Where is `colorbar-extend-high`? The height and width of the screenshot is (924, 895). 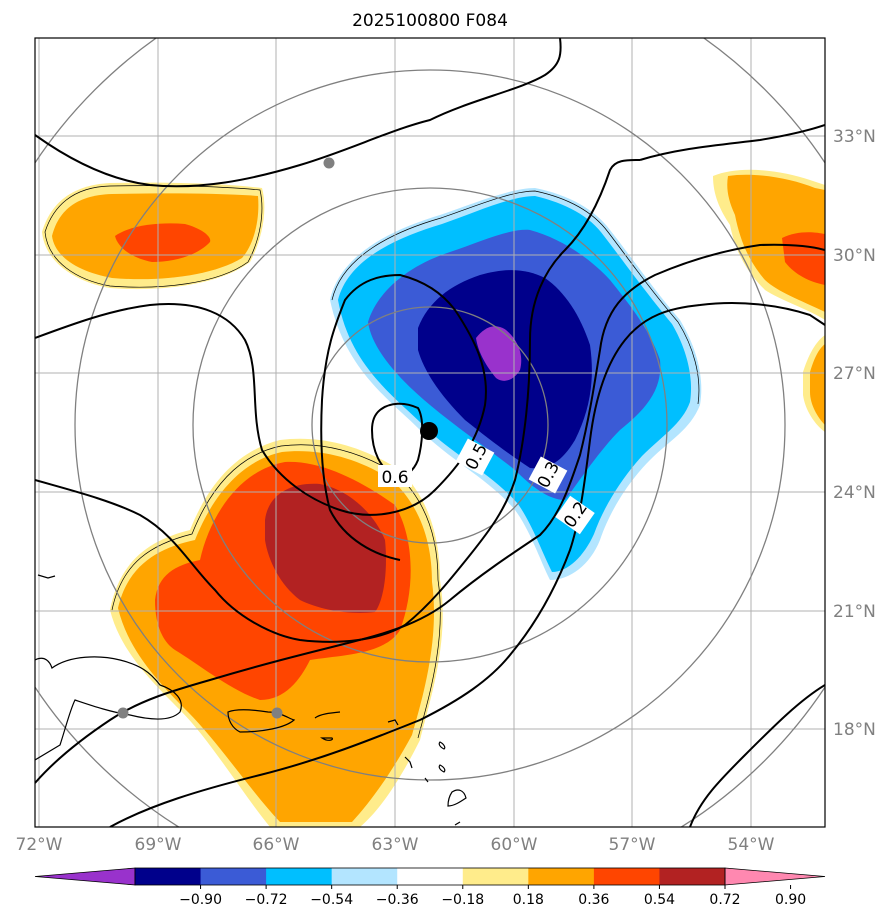 colorbar-extend-high is located at coordinates (775, 876).